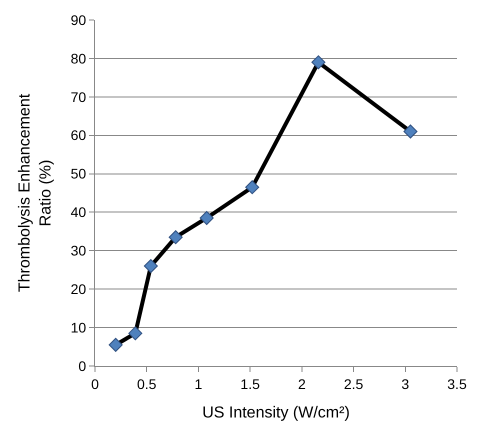  I want to click on x-tick-label: 0, so click(95, 384).